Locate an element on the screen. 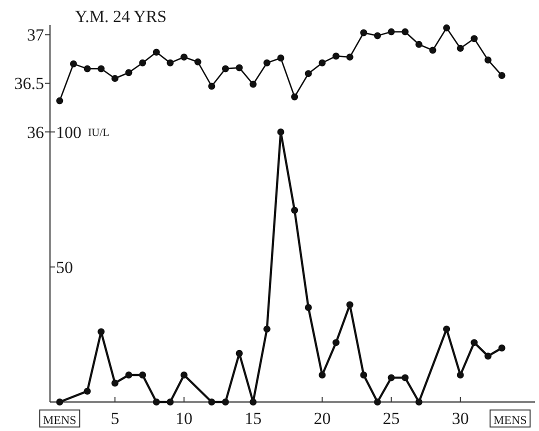  y-axis-title: IU/L is located at coordinates (99, 132).